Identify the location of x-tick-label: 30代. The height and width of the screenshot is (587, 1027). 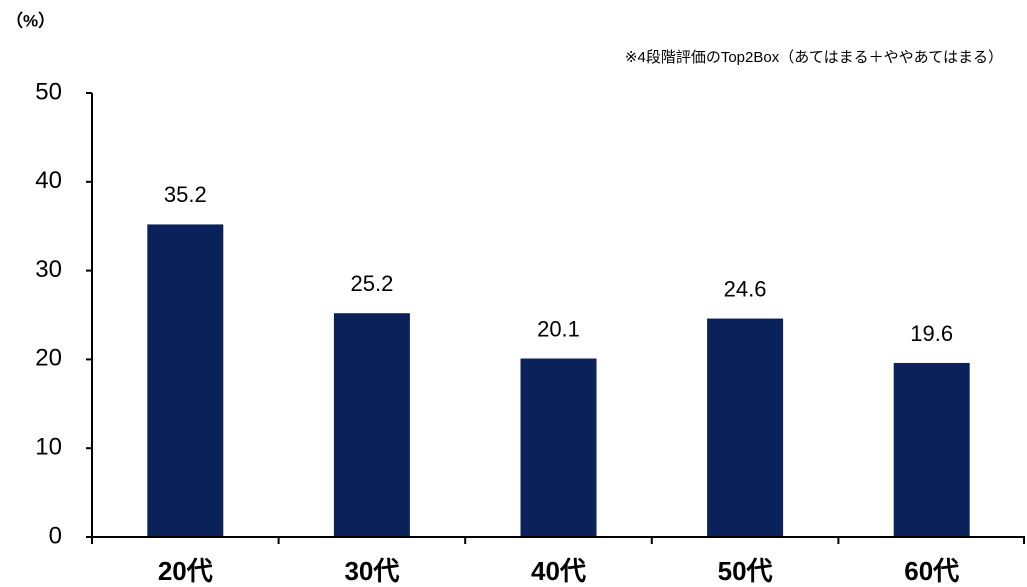
(371, 571).